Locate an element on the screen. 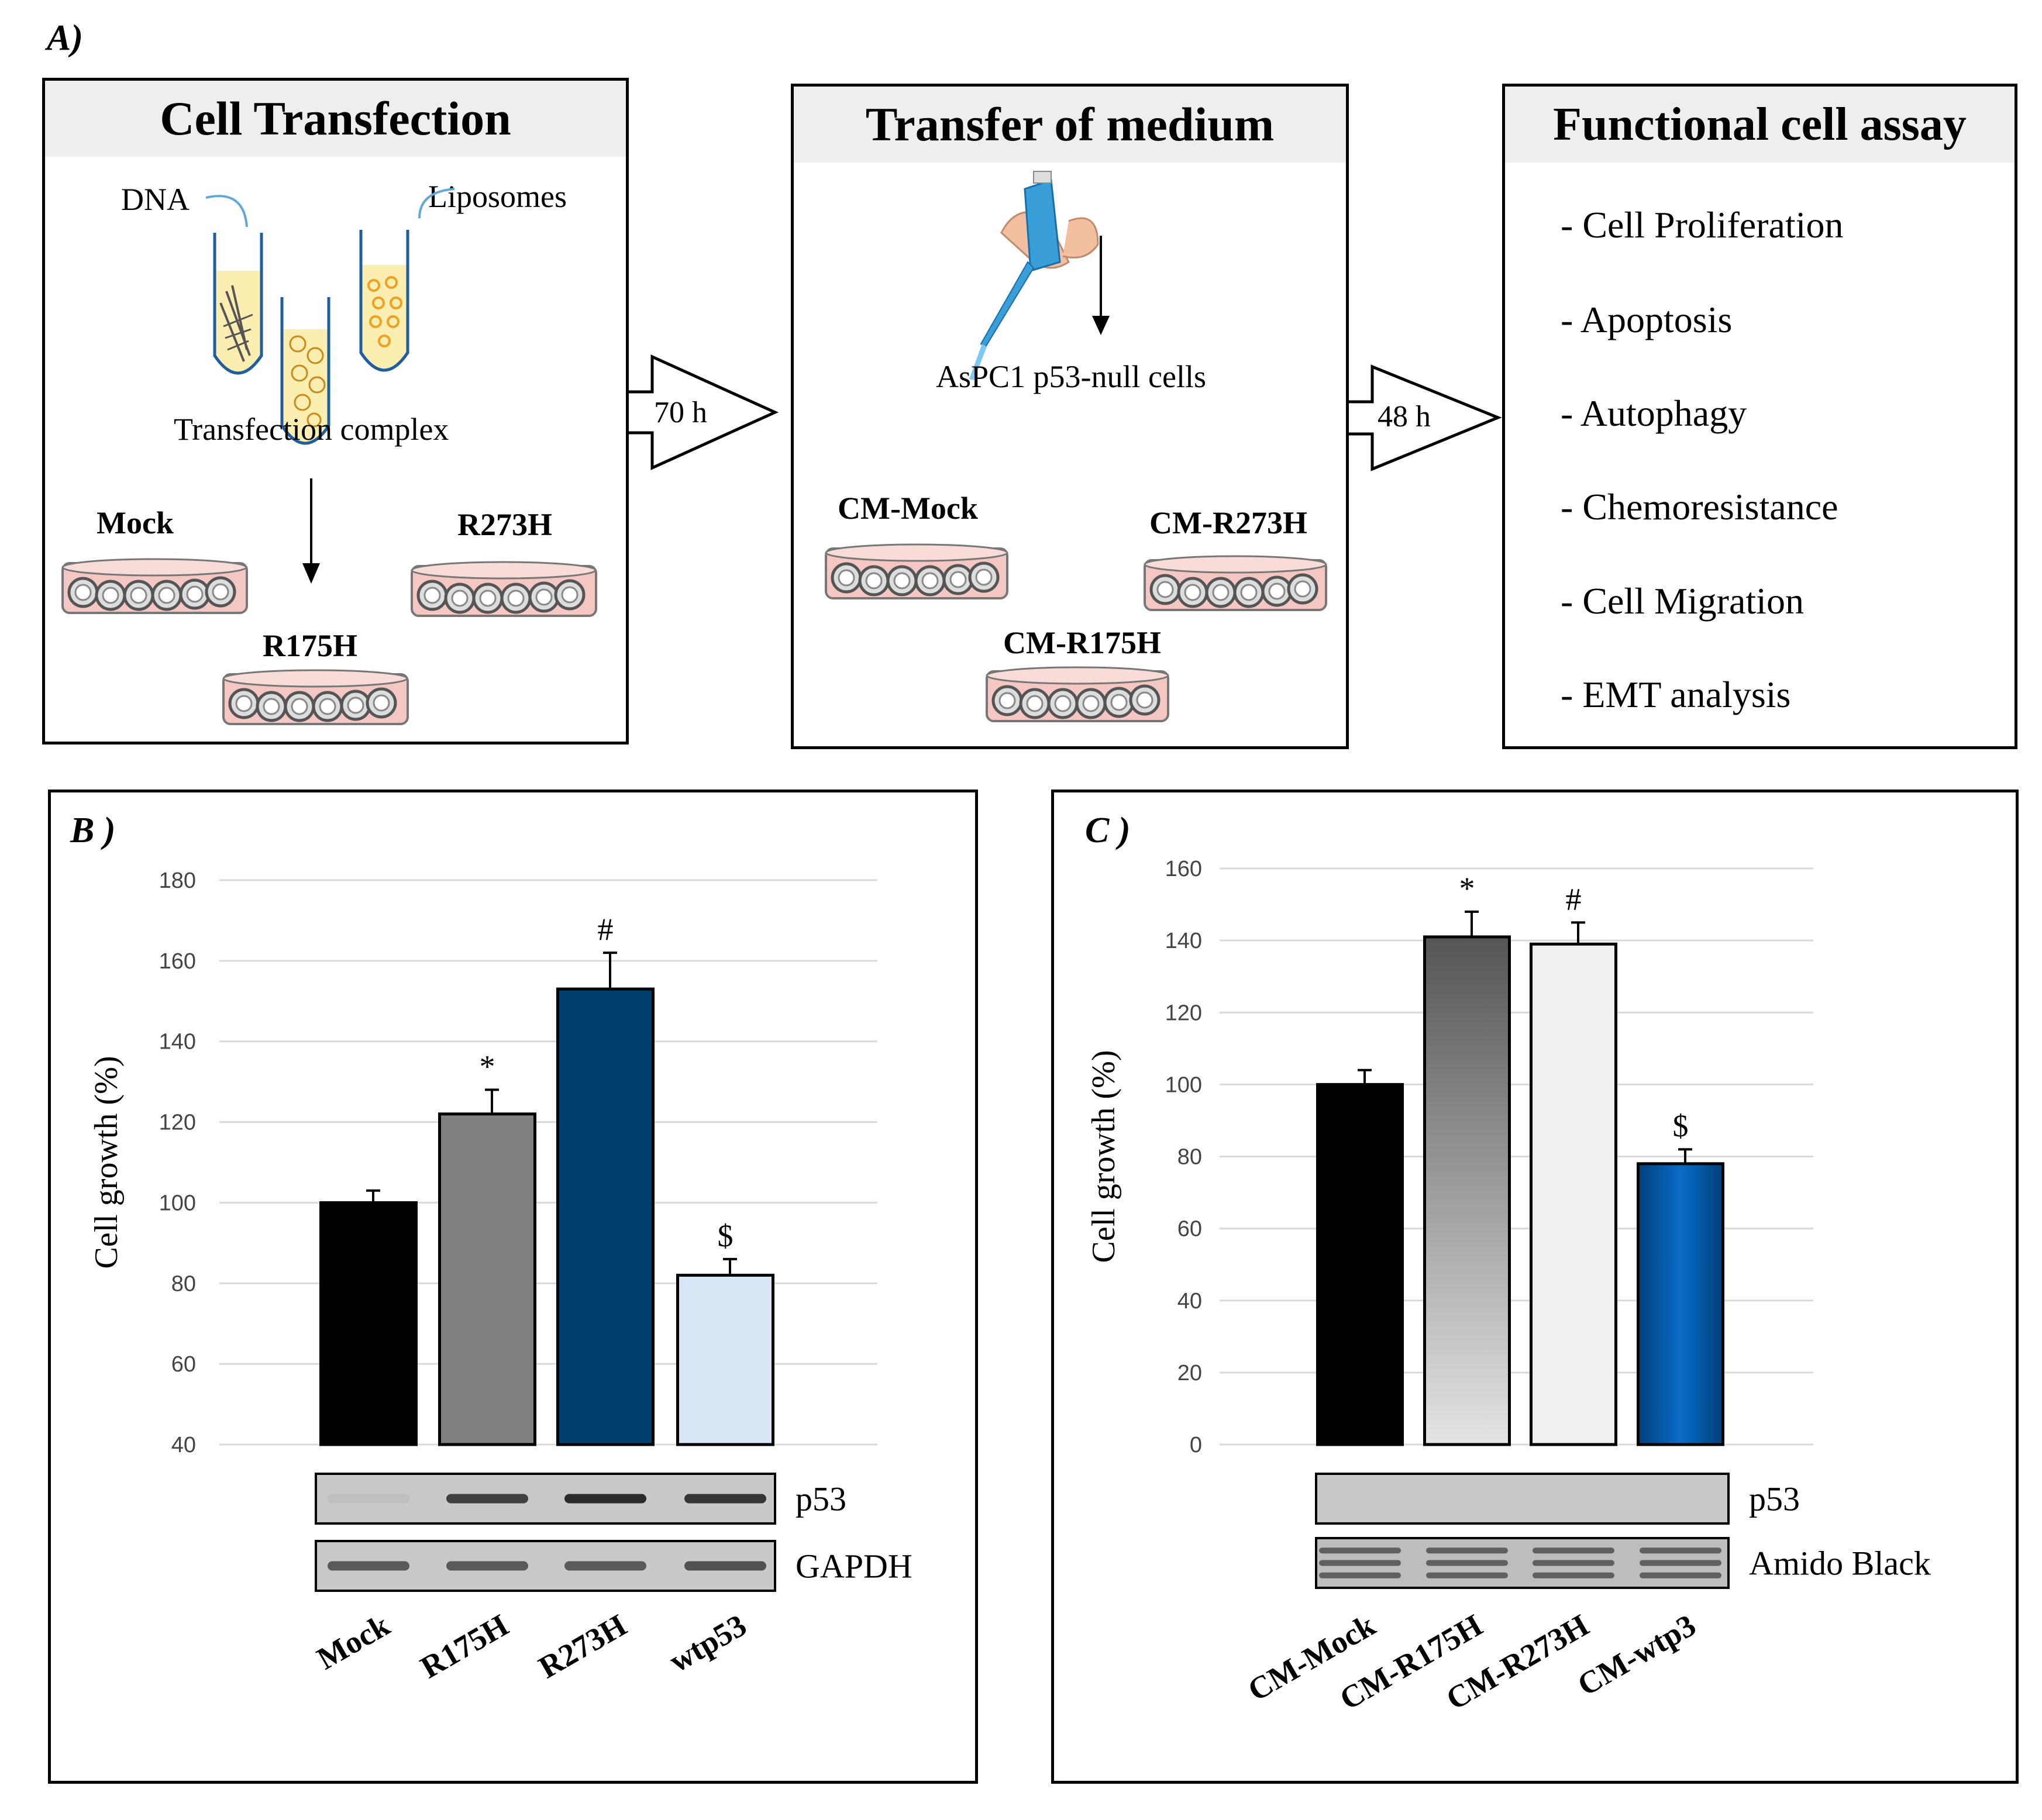  assay-item: - Apoptosis is located at coordinates (1647, 319).